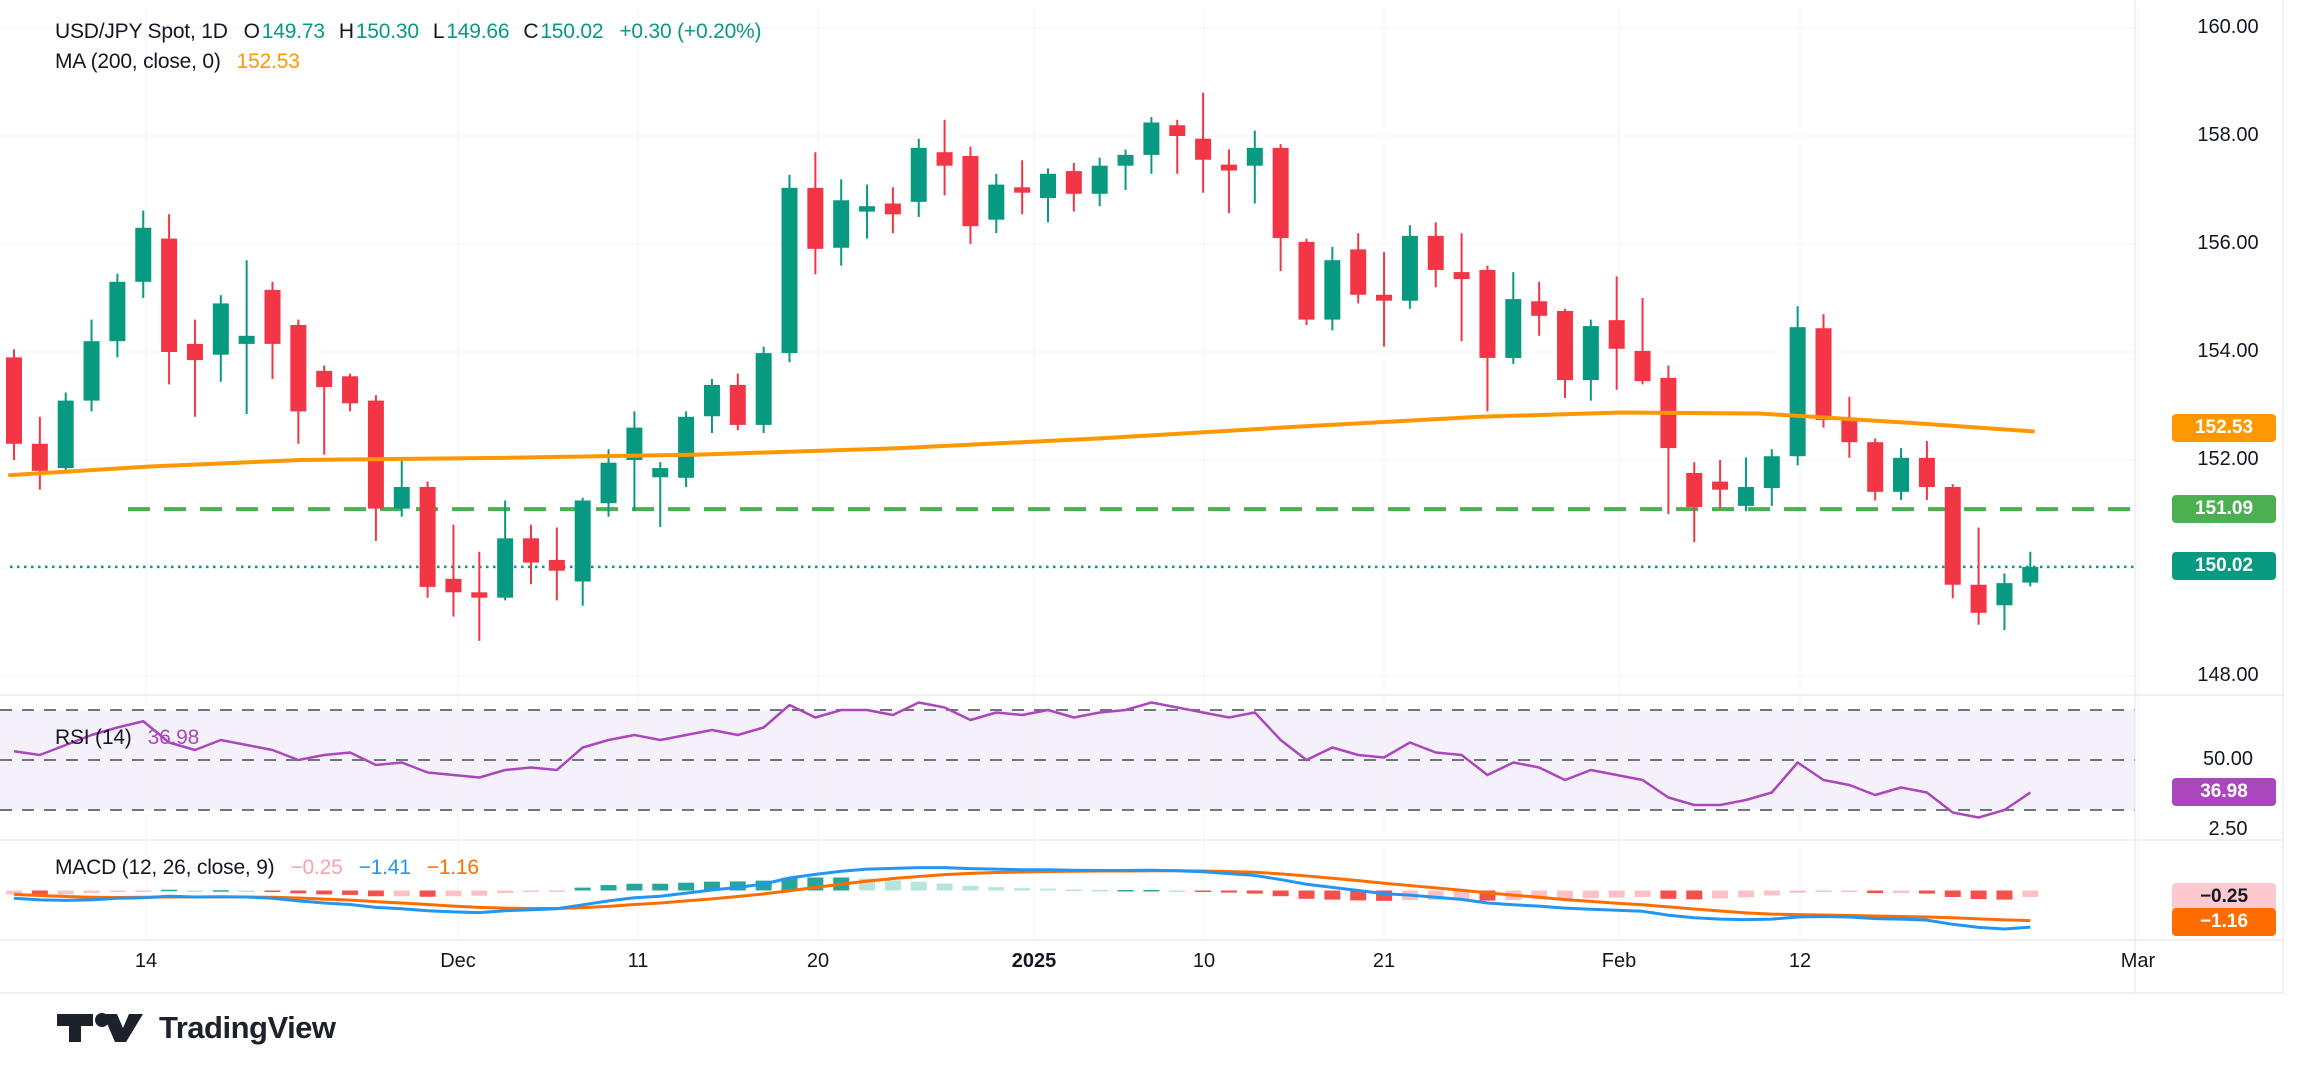 This screenshot has height=1066, width=2304. I want to click on macd-label: MACD (12, 26, close, 9), so click(165, 867).